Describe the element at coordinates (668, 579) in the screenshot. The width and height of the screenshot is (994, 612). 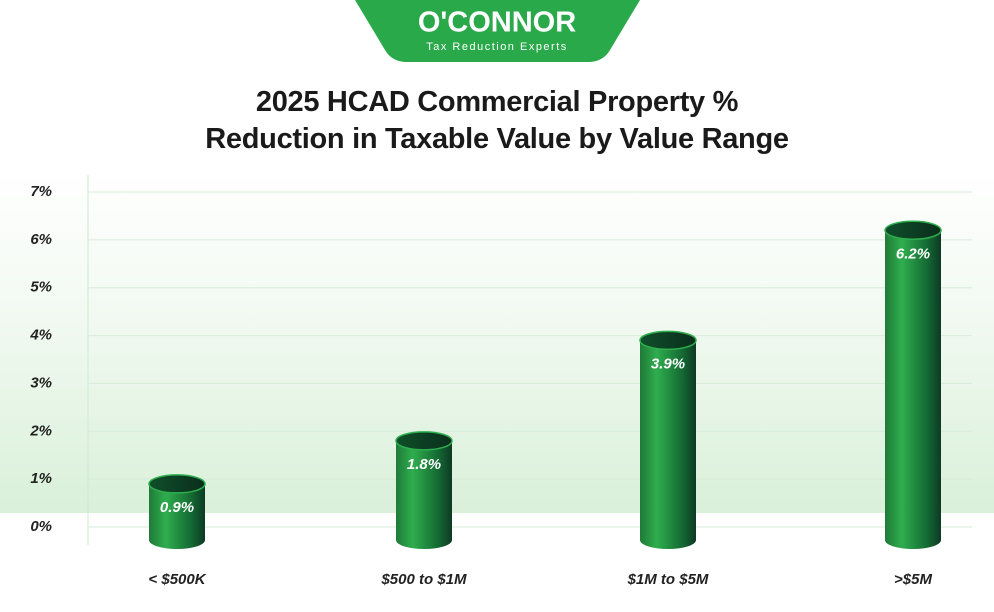
I see `x-tick-label: $1M to $5M` at that location.